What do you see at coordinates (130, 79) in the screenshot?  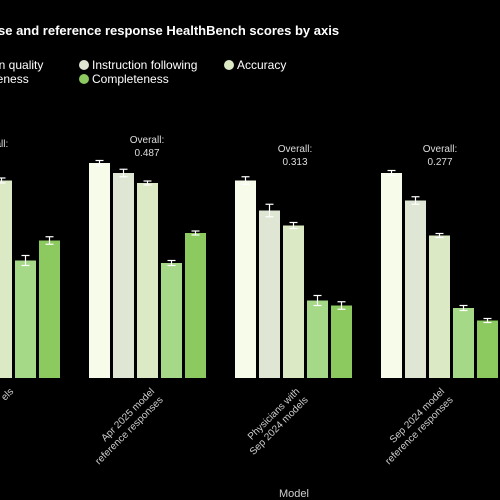 I see `legend-label: Completeness` at bounding box center [130, 79].